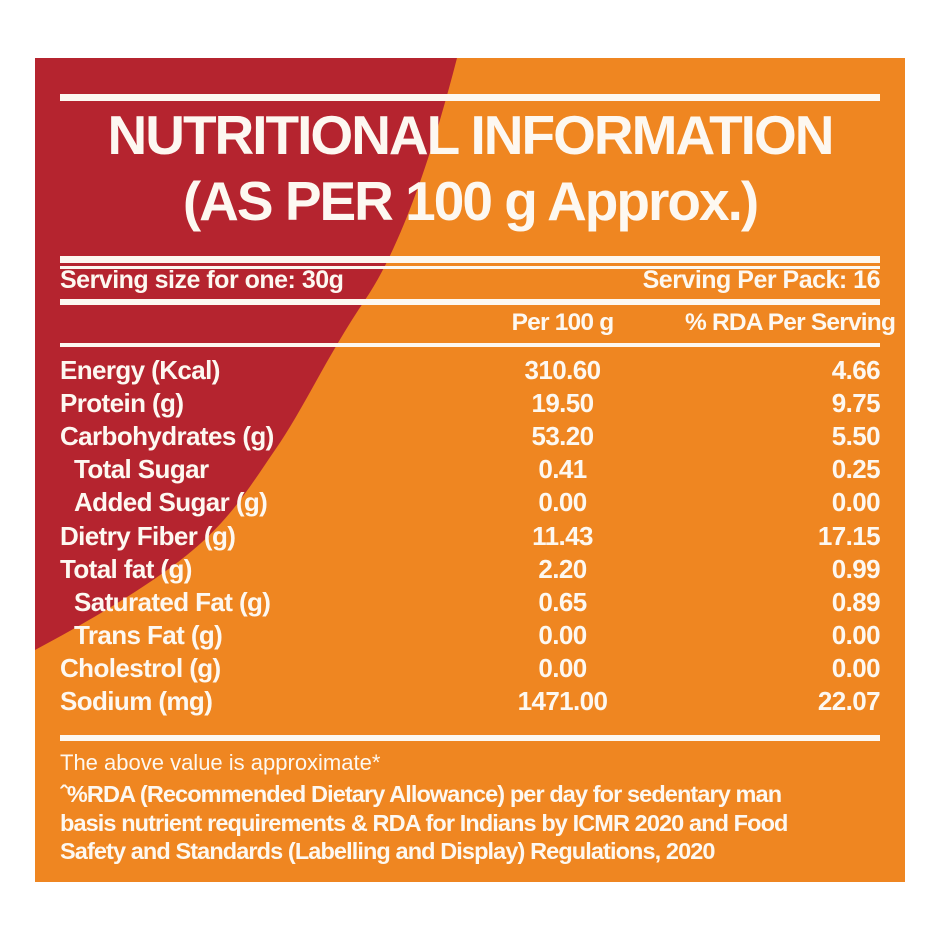  I want to click on table-row: Total fat (g) 2.20 0.99, so click(470, 569).